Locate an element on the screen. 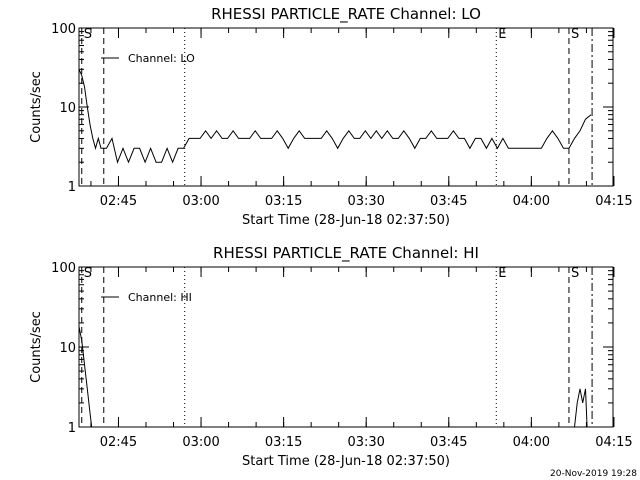  legend-entry: Channel: HI is located at coordinates (160, 297).